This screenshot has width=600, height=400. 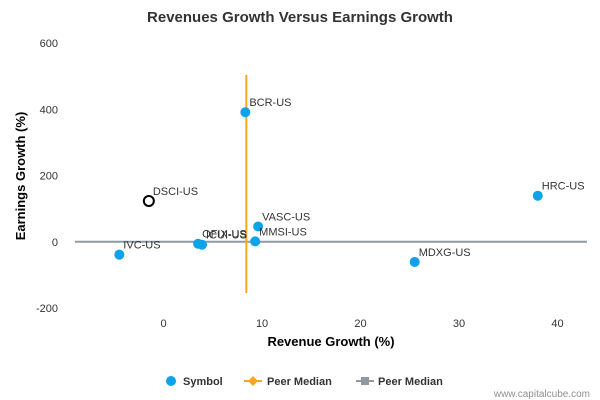 What do you see at coordinates (141, 246) in the screenshot?
I see `point-label: IVC-US` at bounding box center [141, 246].